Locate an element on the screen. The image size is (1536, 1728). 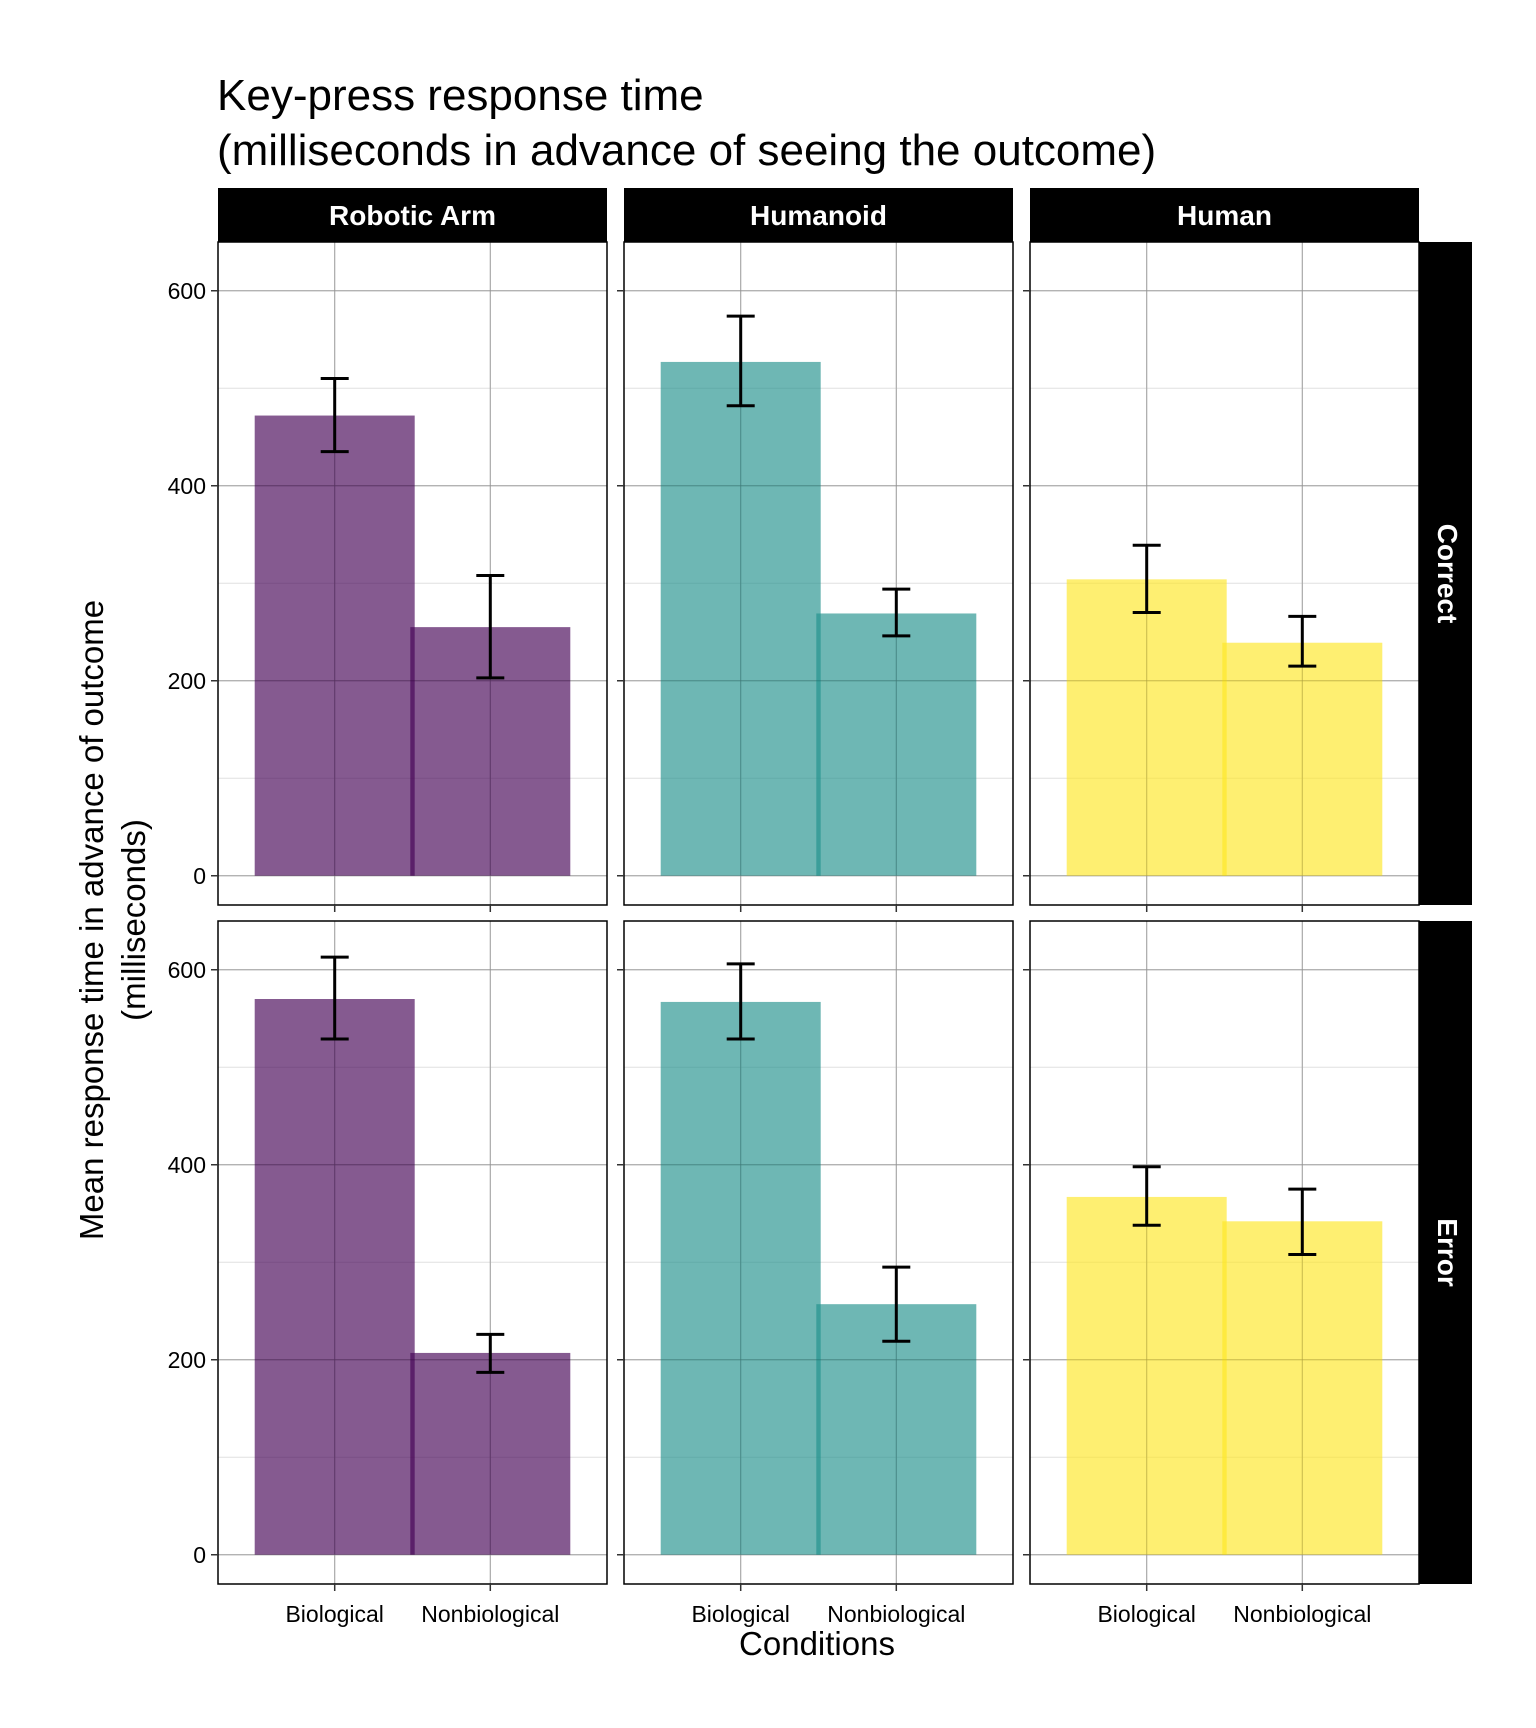
column-strip-label: Humanoid is located at coordinates (818, 215).